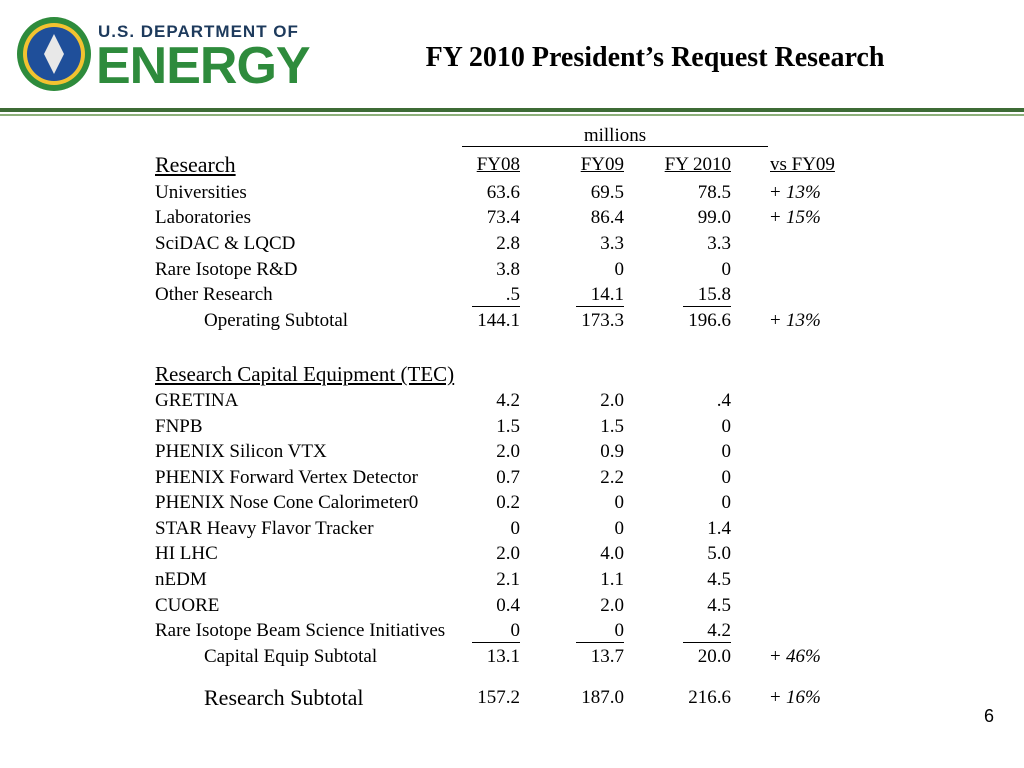  What do you see at coordinates (503, 192) in the screenshot?
I see `cell-value: 63.6` at bounding box center [503, 192].